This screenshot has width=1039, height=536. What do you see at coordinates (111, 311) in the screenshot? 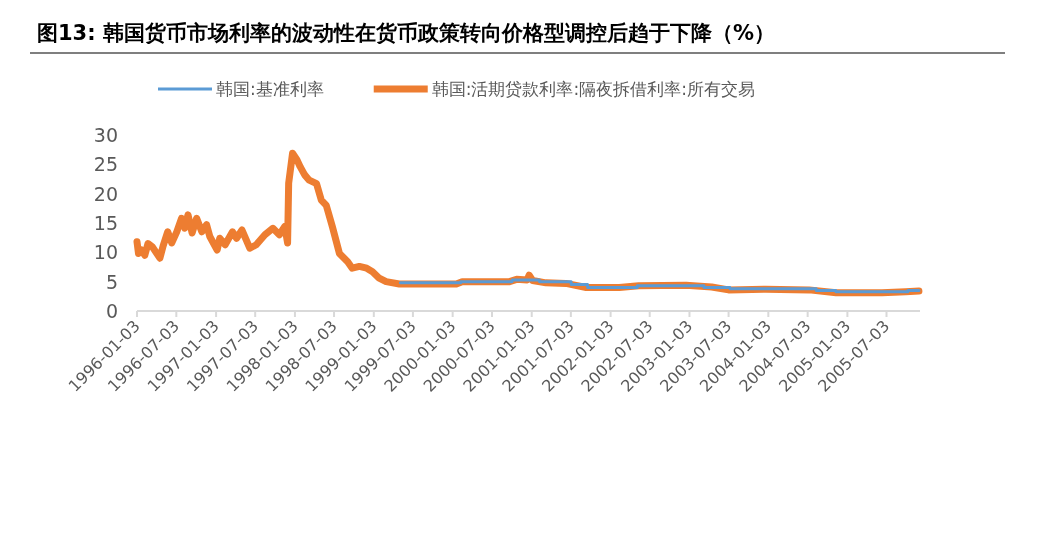
I see `y-tick-label: 0` at bounding box center [111, 311].